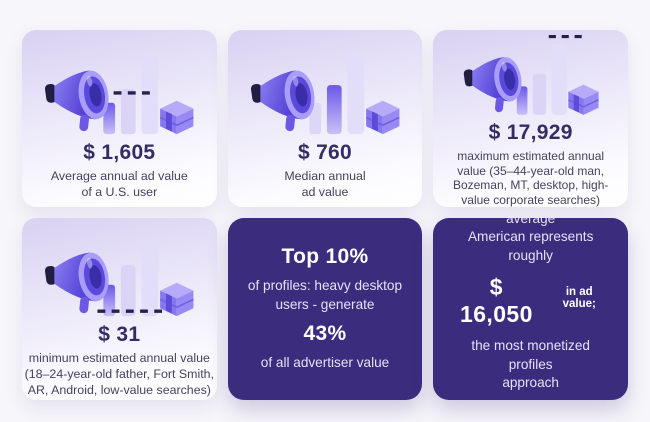 The image size is (650, 422). What do you see at coordinates (325, 334) in the screenshot?
I see `highlight-value: 43%` at bounding box center [325, 334].